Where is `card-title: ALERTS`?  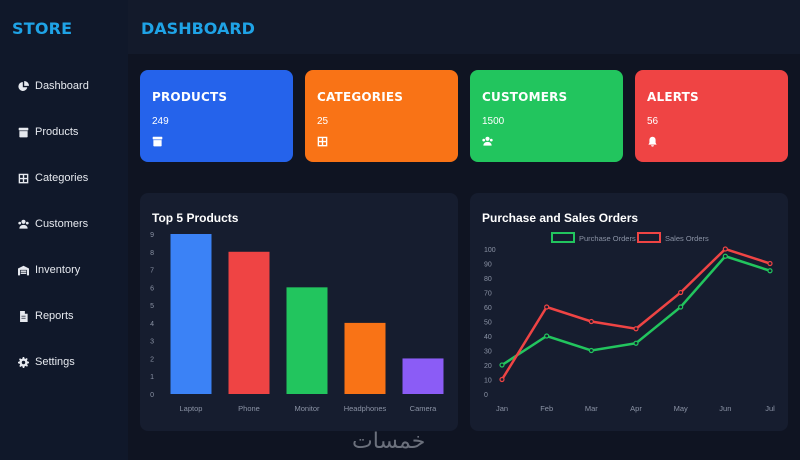
card-title: ALERTS is located at coordinates (673, 97).